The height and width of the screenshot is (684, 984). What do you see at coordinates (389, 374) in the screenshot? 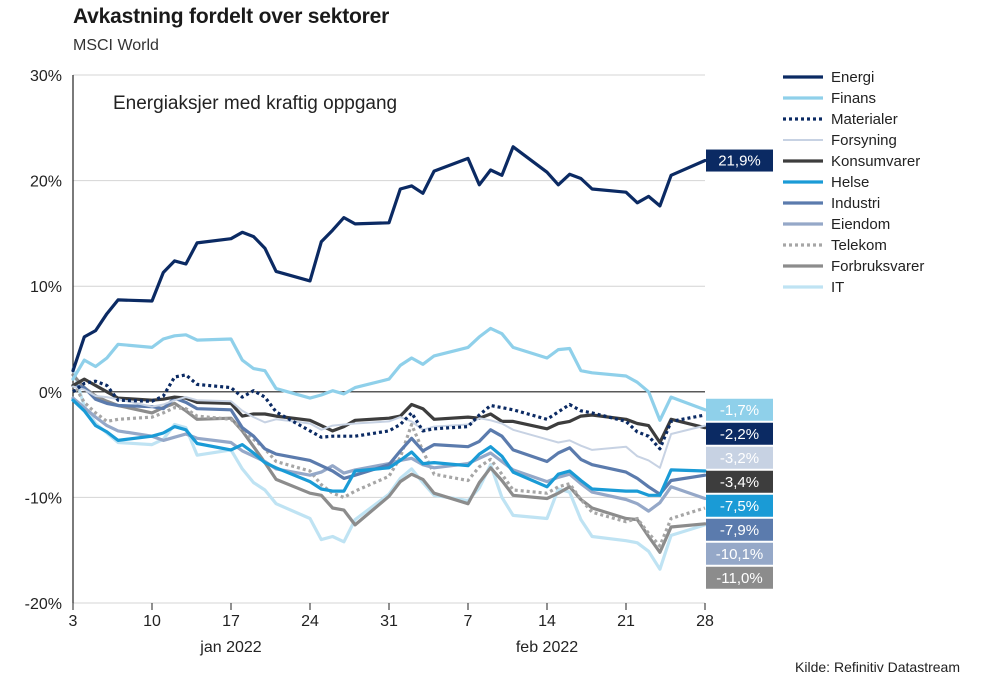
I see `series-line-finans` at bounding box center [389, 374].